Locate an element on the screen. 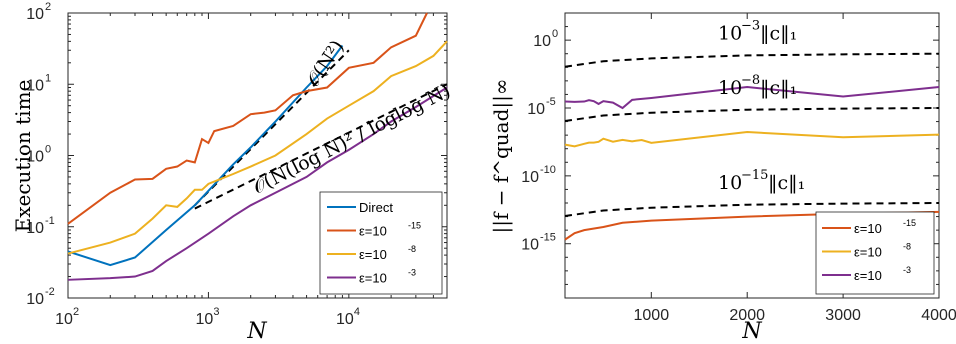  y-tick-label-exp: -2 is located at coordinates (50, 292).